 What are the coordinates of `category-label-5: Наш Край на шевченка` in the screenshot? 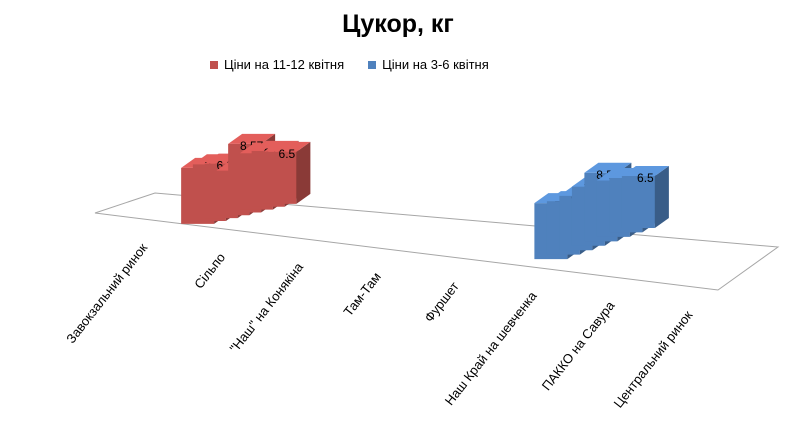 It's located at (491, 348).